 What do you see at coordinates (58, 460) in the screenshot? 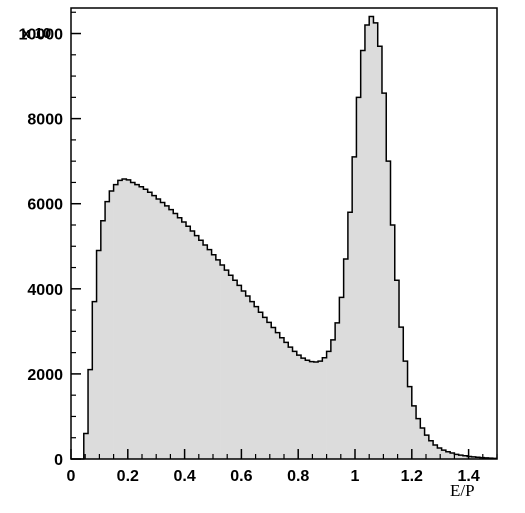
I see `y-tick-label: 0` at bounding box center [58, 460].